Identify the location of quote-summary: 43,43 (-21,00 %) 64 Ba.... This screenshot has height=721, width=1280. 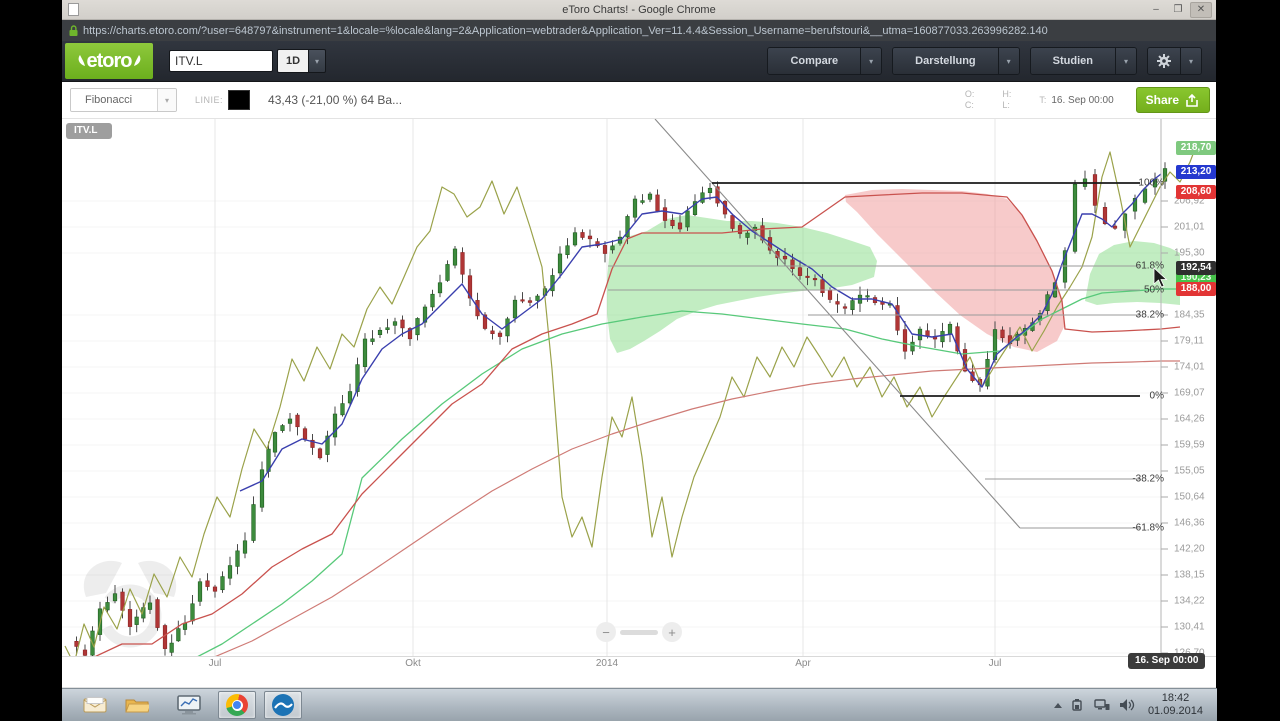
(335, 100).